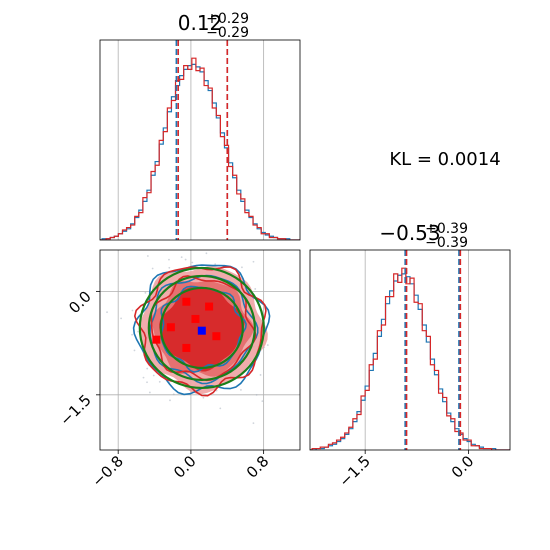 The height and width of the screenshot is (550, 550). Describe the element at coordinates (200, 23) in the screenshot. I see `hist-param1-title: 0.12` at that location.